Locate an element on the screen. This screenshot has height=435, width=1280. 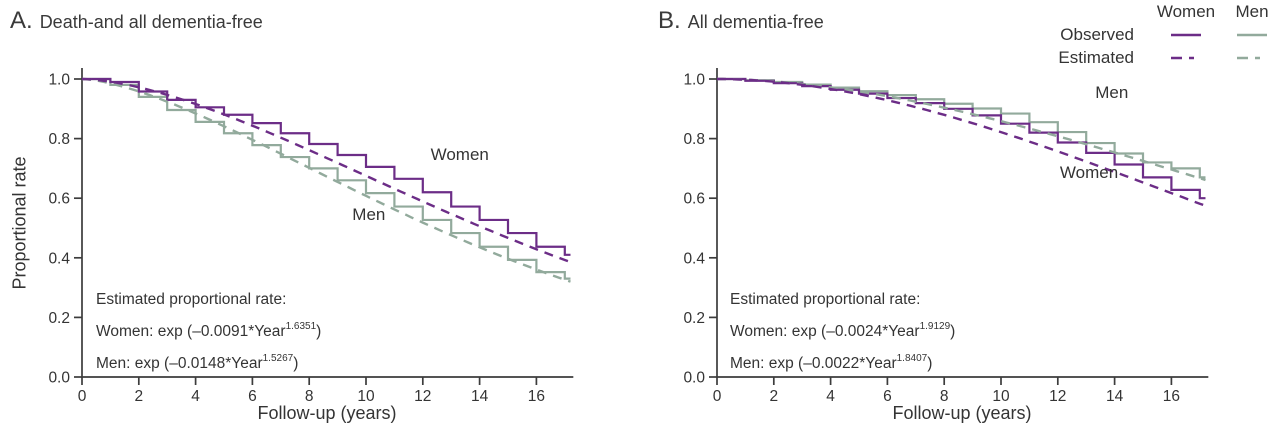
equation-women-a: Women: exp (–0.0091*Year1.6351) is located at coordinates (209, 331).